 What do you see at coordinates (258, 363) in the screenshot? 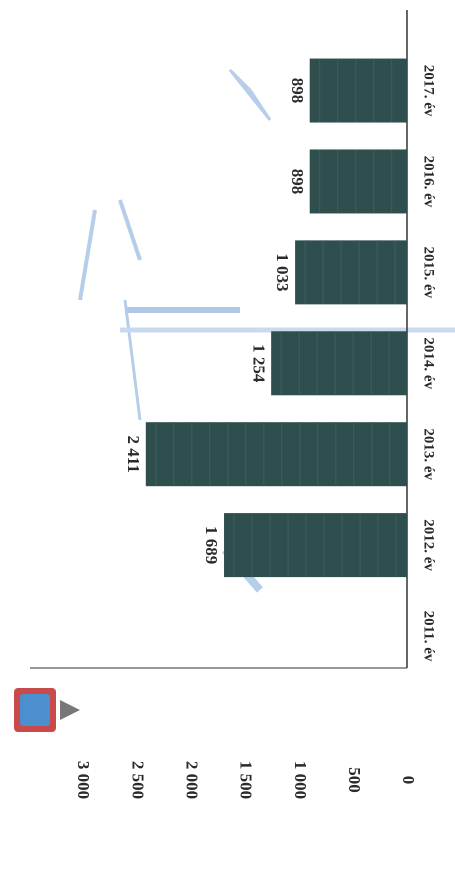
I see `data-label: 1 254` at bounding box center [258, 363].